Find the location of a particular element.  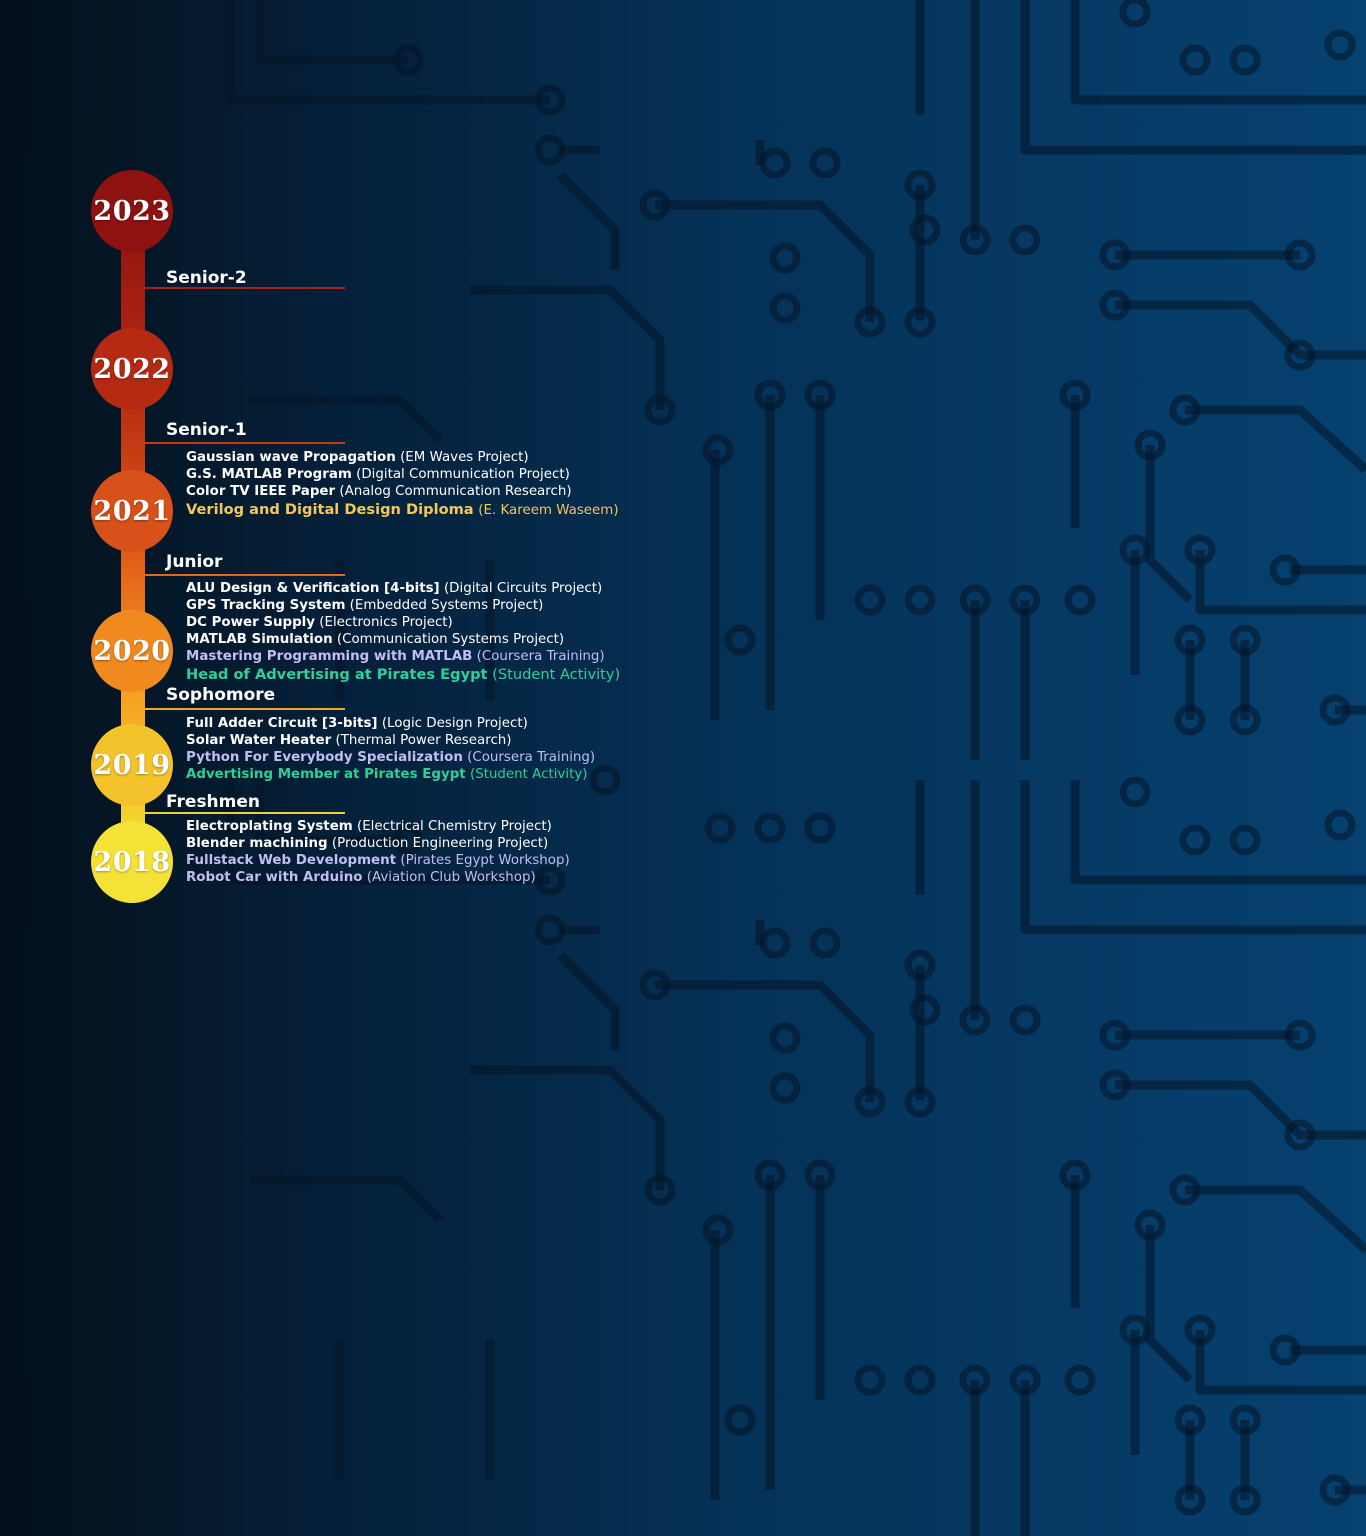

stage-junior-label: Junior is located at coordinates (194, 562).